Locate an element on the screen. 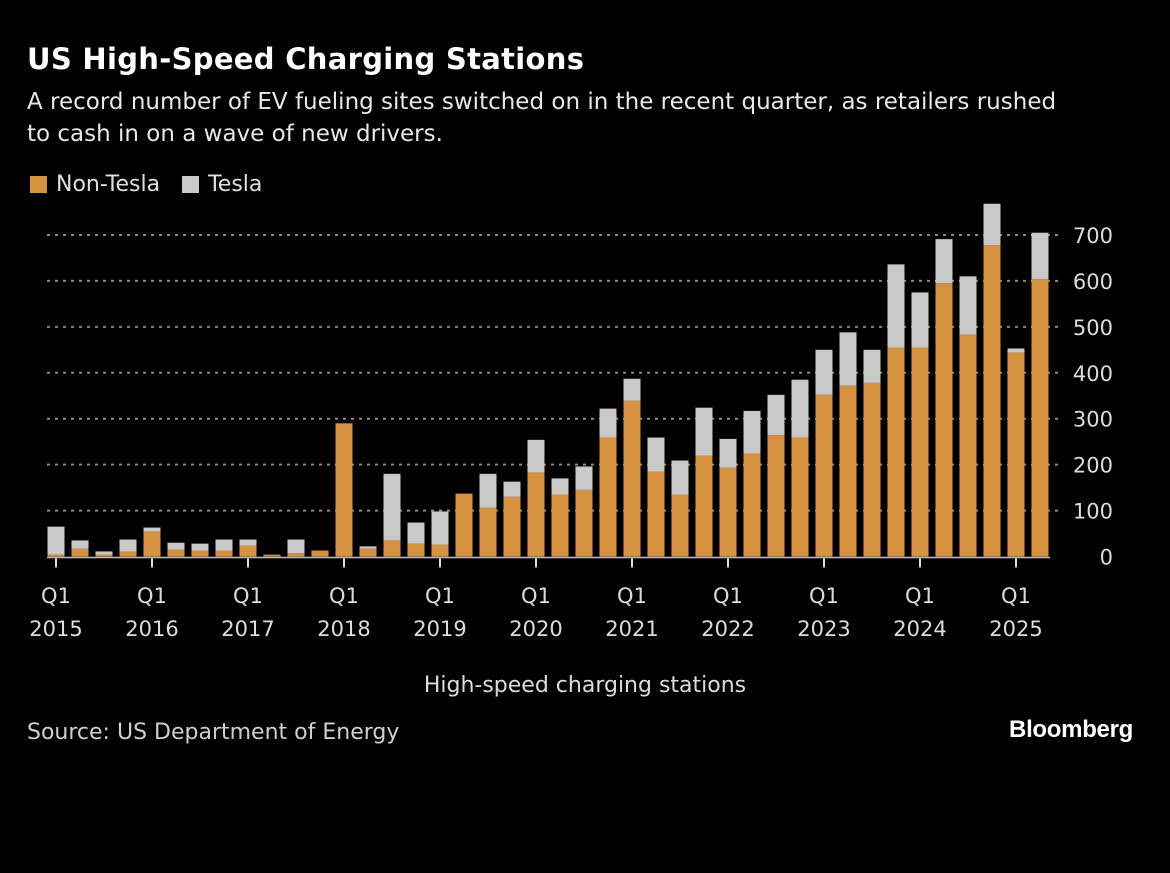  x-axis-label: High-speed charging stations is located at coordinates (585, 685).